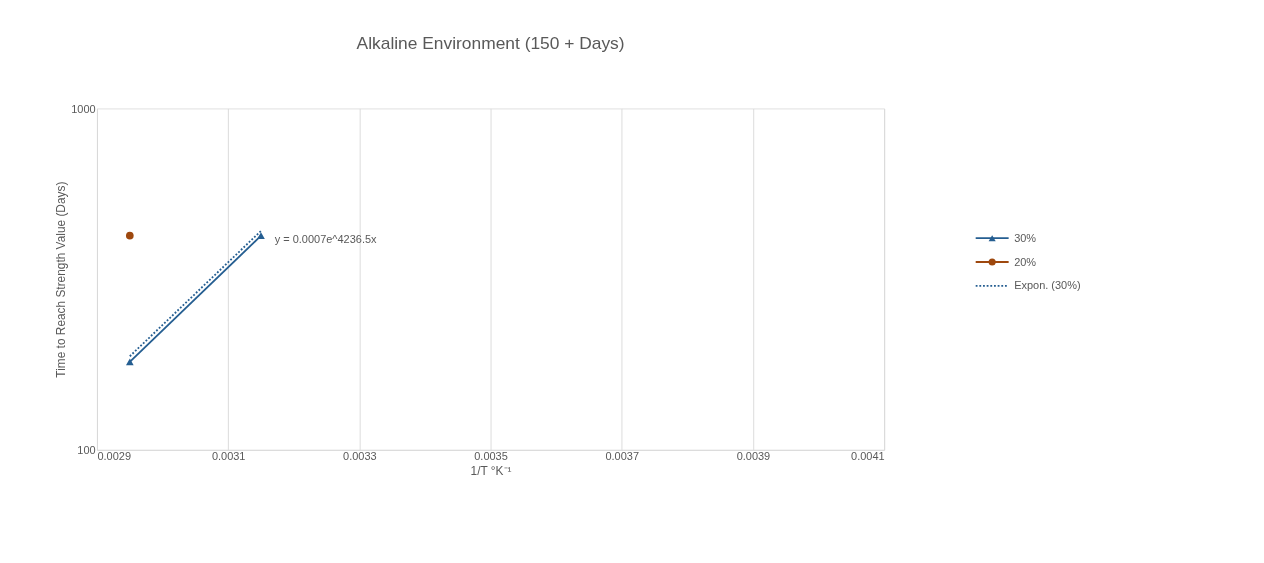 Image resolution: width=1264 pixels, height=563 pixels. What do you see at coordinates (60, 279) in the screenshot?
I see `y-axis-title: Time to Reach Strength Value (Days)` at bounding box center [60, 279].